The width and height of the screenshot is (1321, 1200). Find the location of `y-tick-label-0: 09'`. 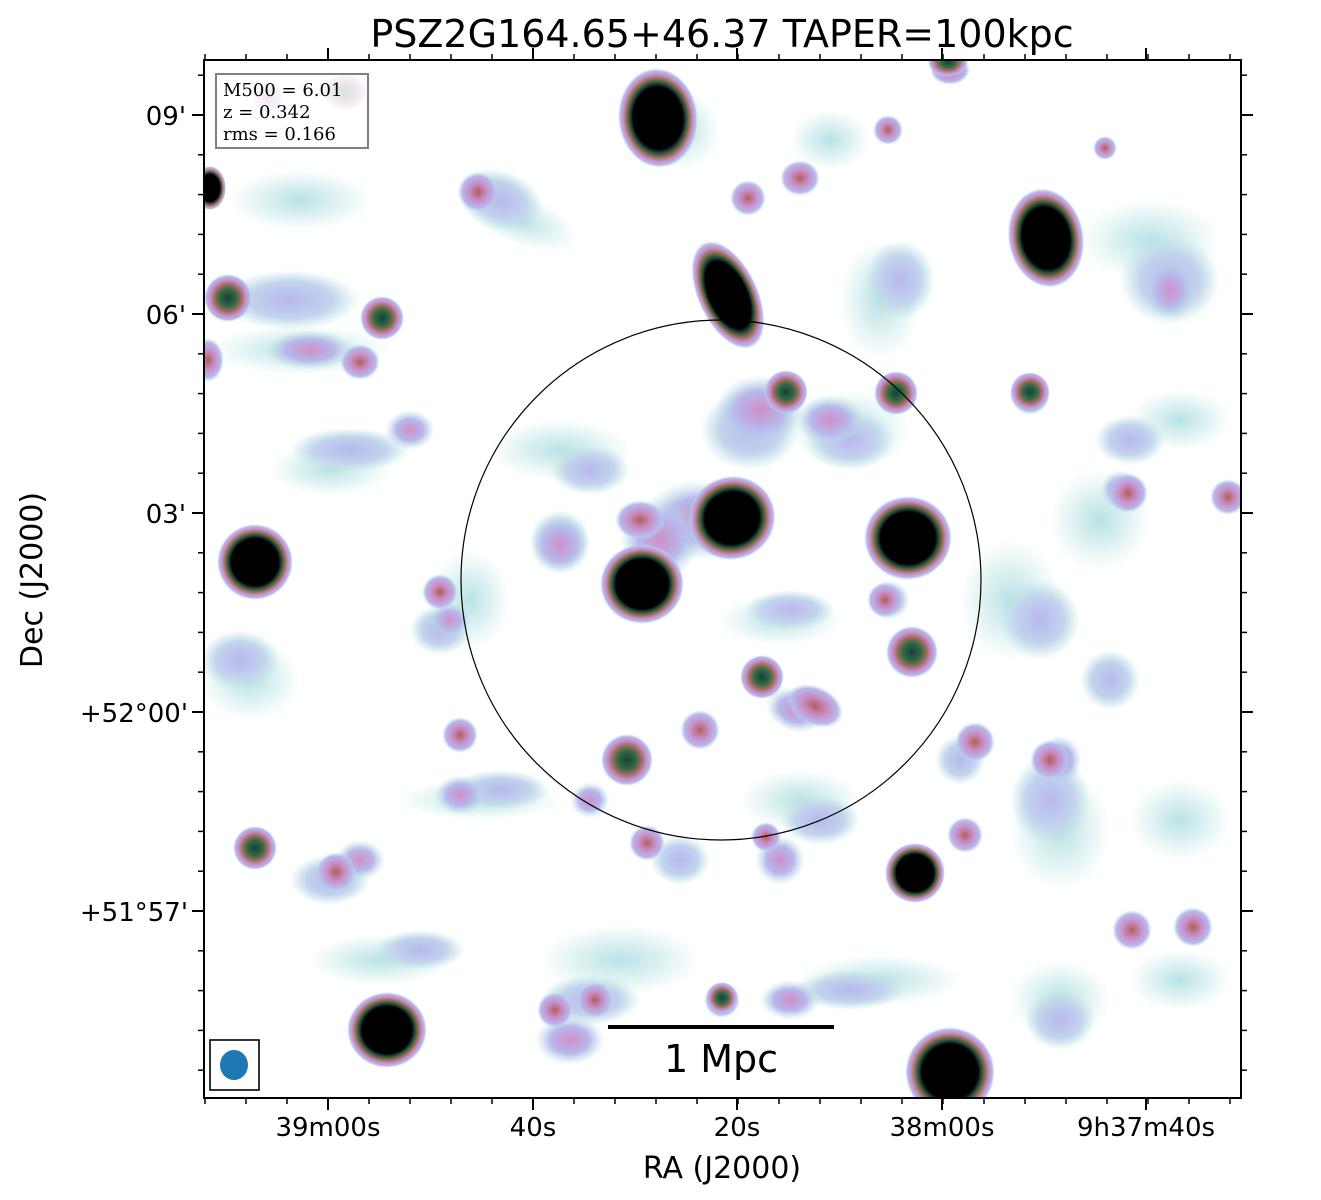

y-tick-label-0: 09' is located at coordinates (166, 117).